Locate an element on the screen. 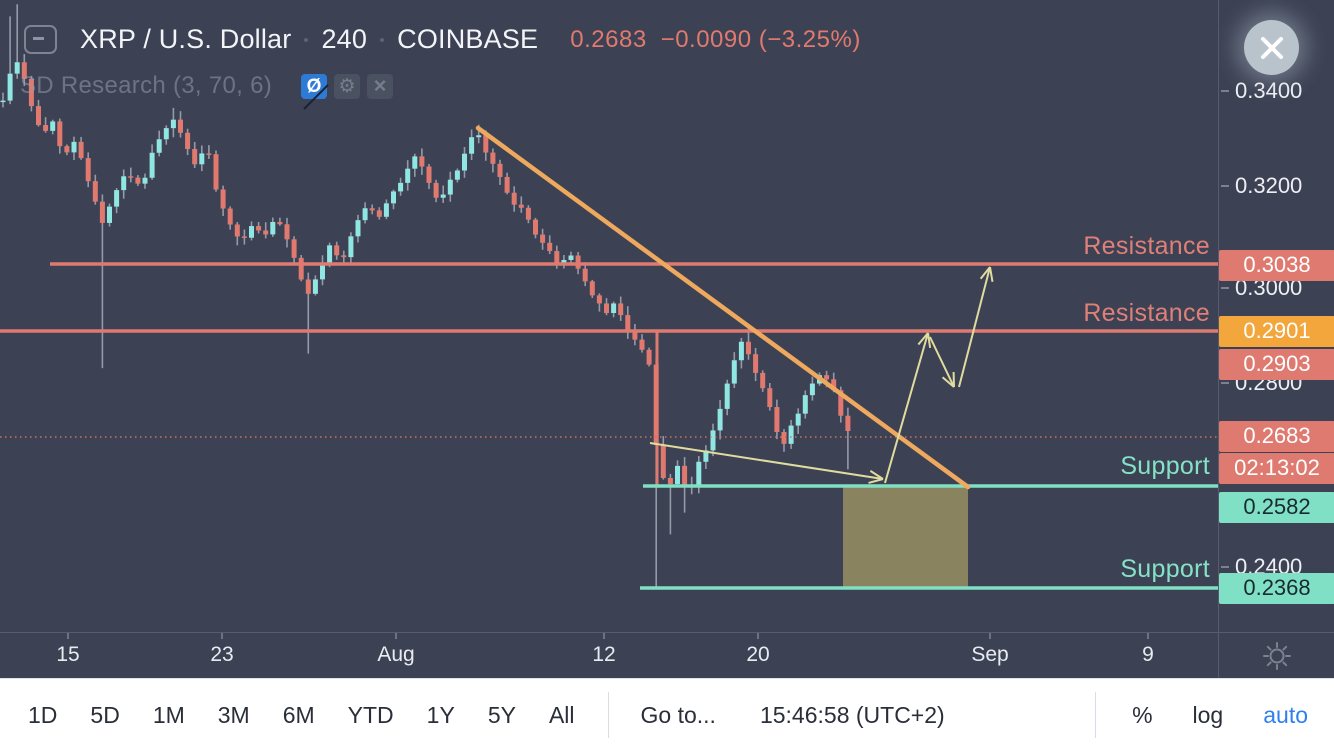 This screenshot has height=750, width=1334. range-button-3m: 3M is located at coordinates (233, 714).